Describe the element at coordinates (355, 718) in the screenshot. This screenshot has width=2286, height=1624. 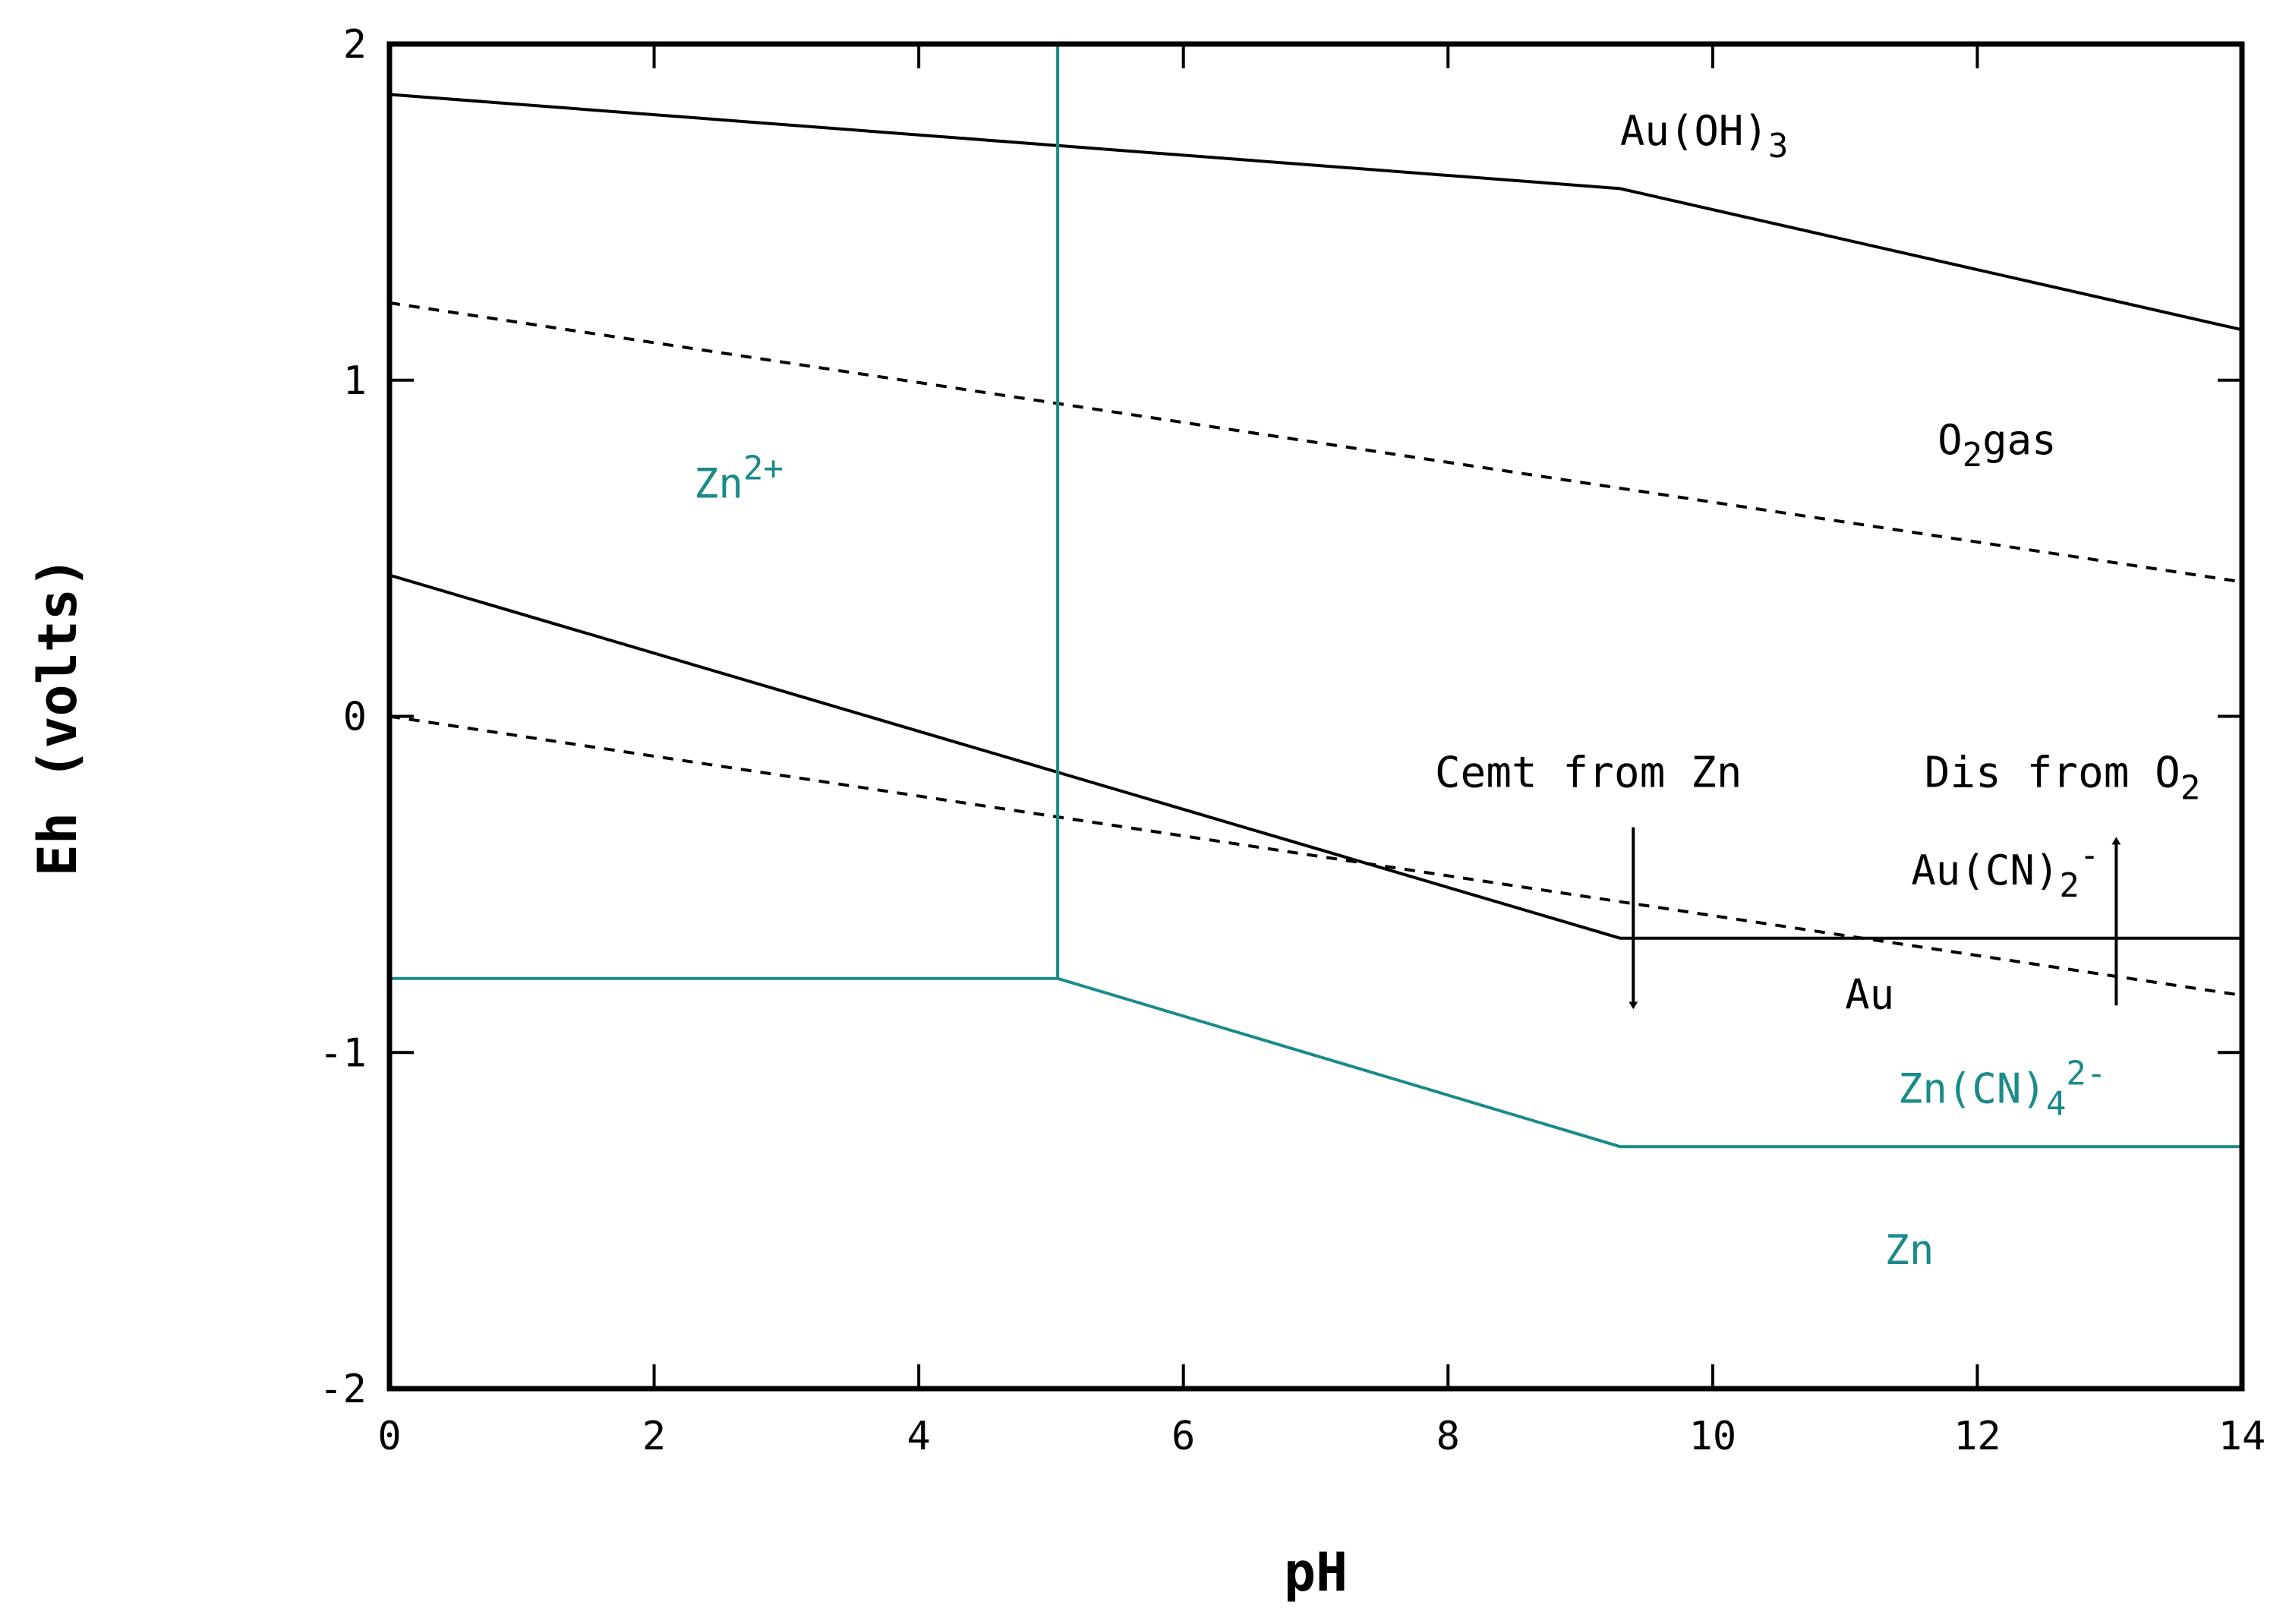
I see `y-tick-label: 0` at that location.